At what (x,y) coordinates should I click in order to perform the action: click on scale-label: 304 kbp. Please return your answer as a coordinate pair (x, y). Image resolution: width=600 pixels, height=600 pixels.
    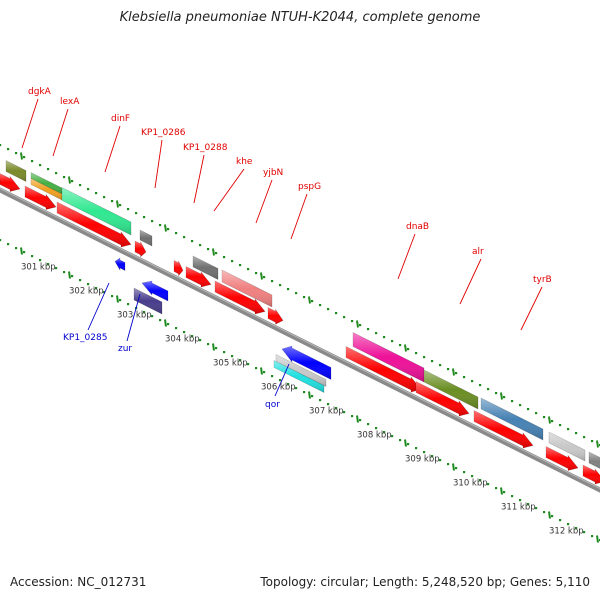
    Looking at the image, I should click on (182, 340).